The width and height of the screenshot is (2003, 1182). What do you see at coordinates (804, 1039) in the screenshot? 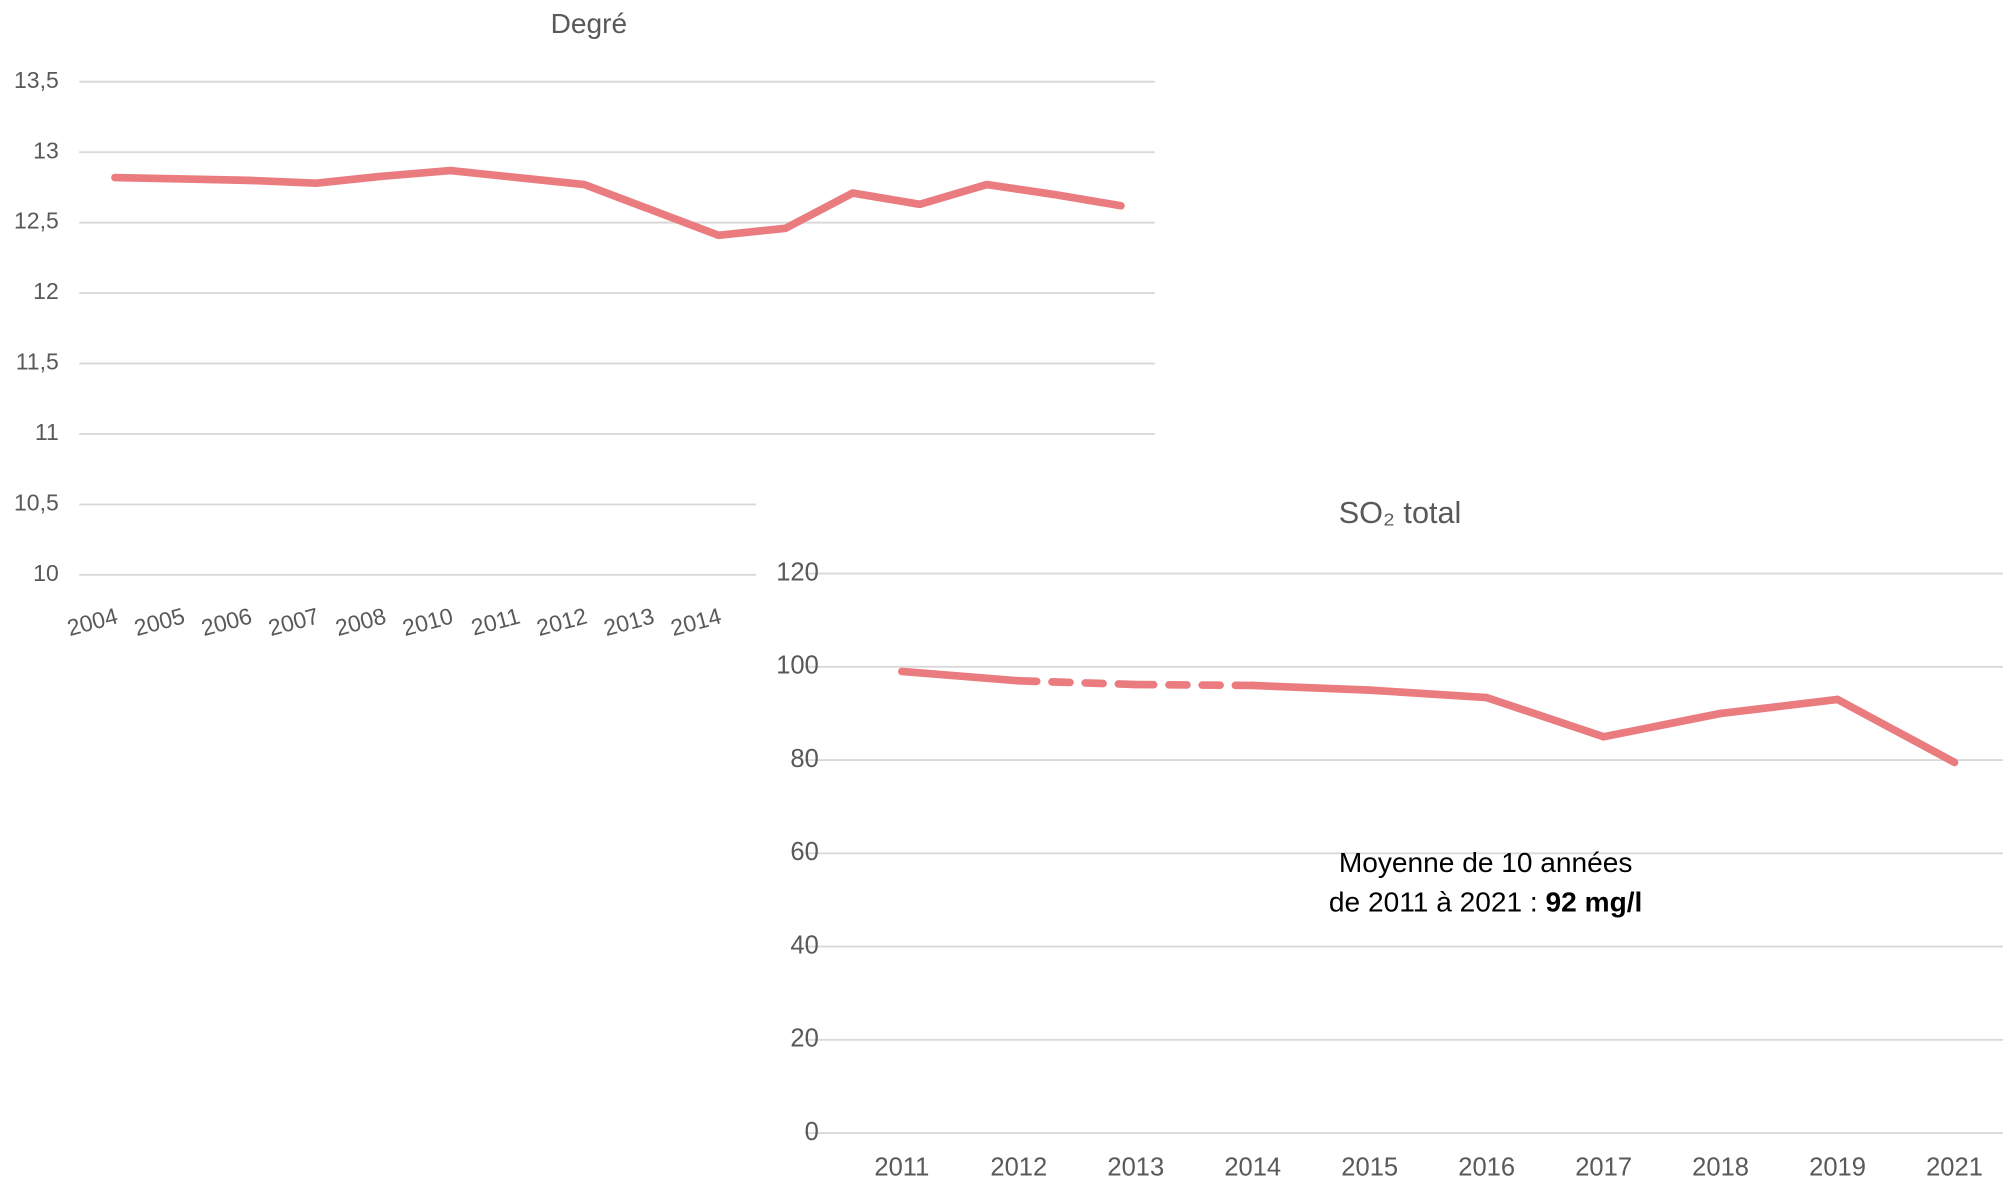
I see `y-tick-label: 20` at bounding box center [804, 1039].